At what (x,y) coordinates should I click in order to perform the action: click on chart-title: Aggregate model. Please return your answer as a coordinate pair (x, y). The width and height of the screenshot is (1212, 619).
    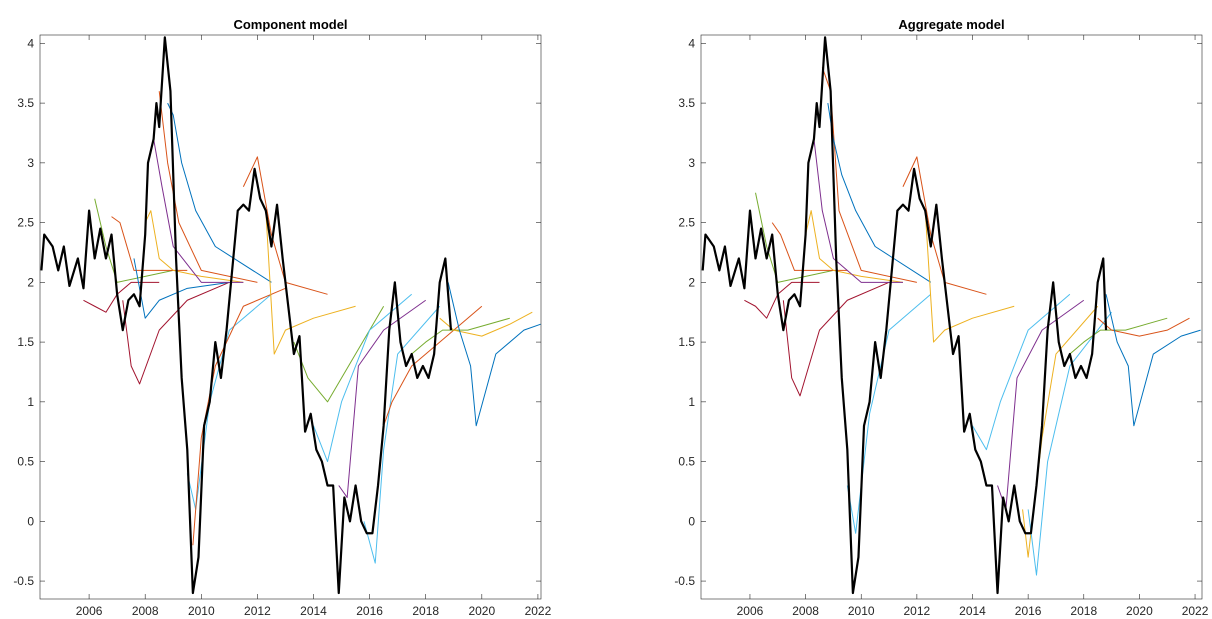
    Looking at the image, I should click on (951, 24).